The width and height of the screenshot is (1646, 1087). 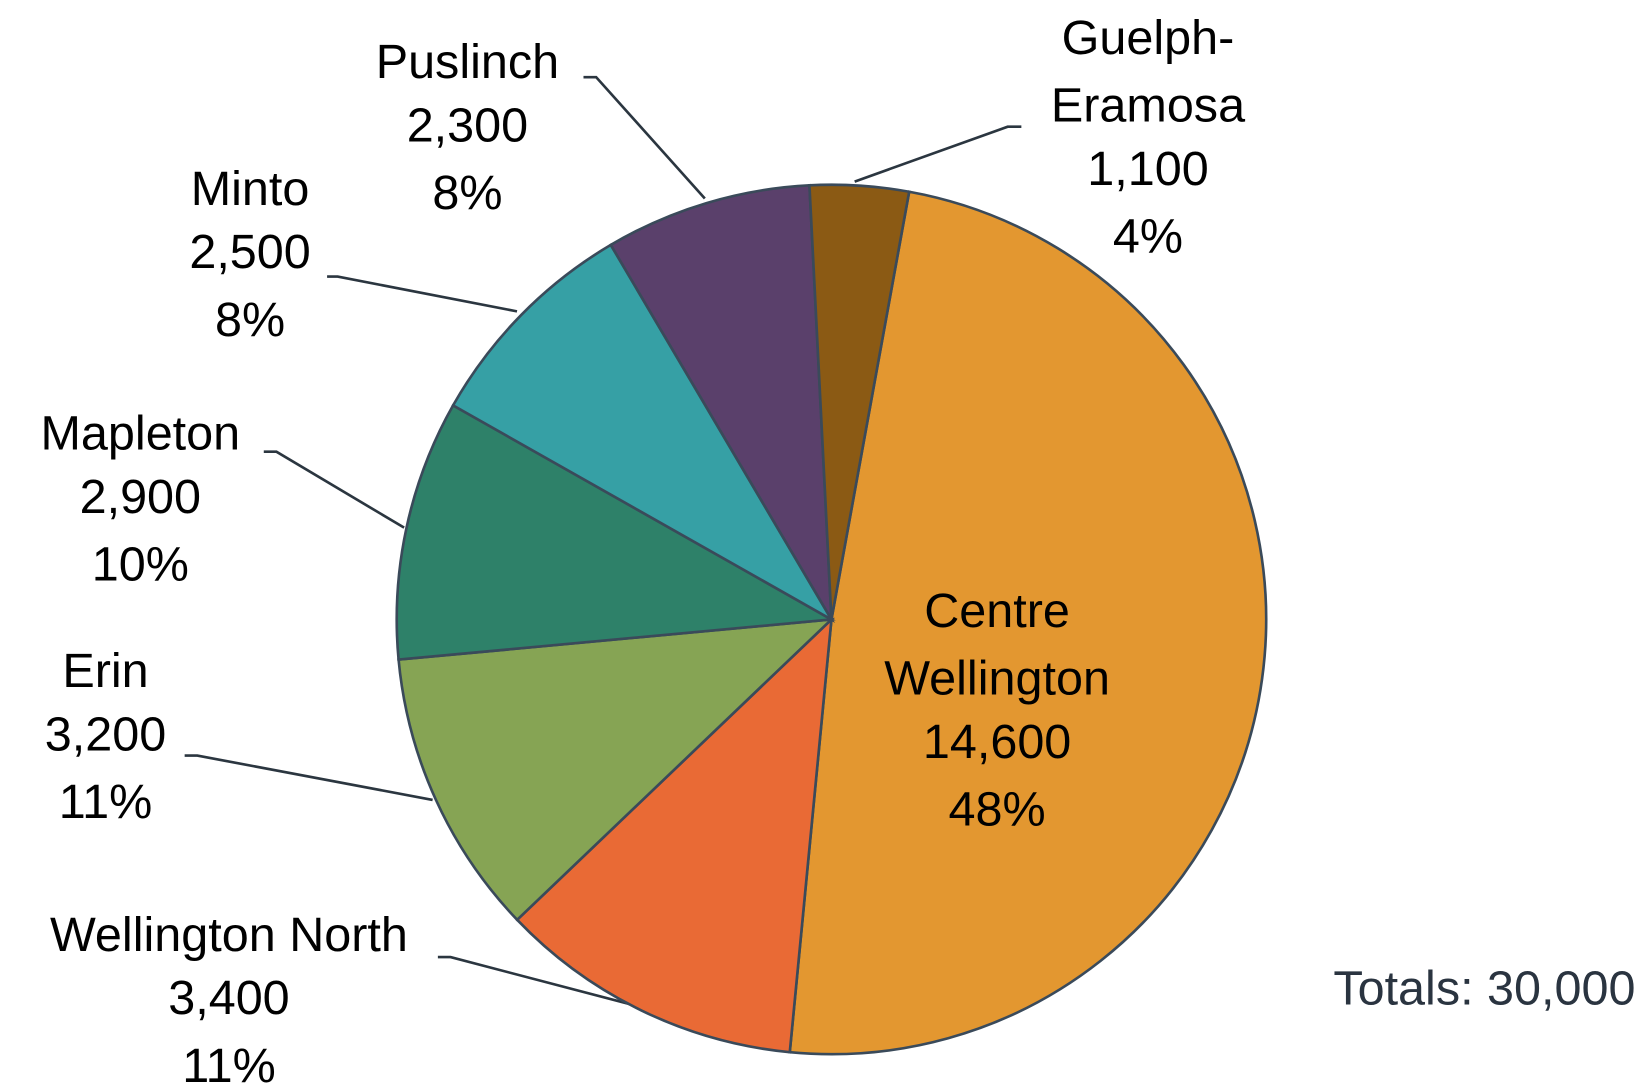 What do you see at coordinates (1147, 169) in the screenshot?
I see `value-label: 1,100` at bounding box center [1147, 169].